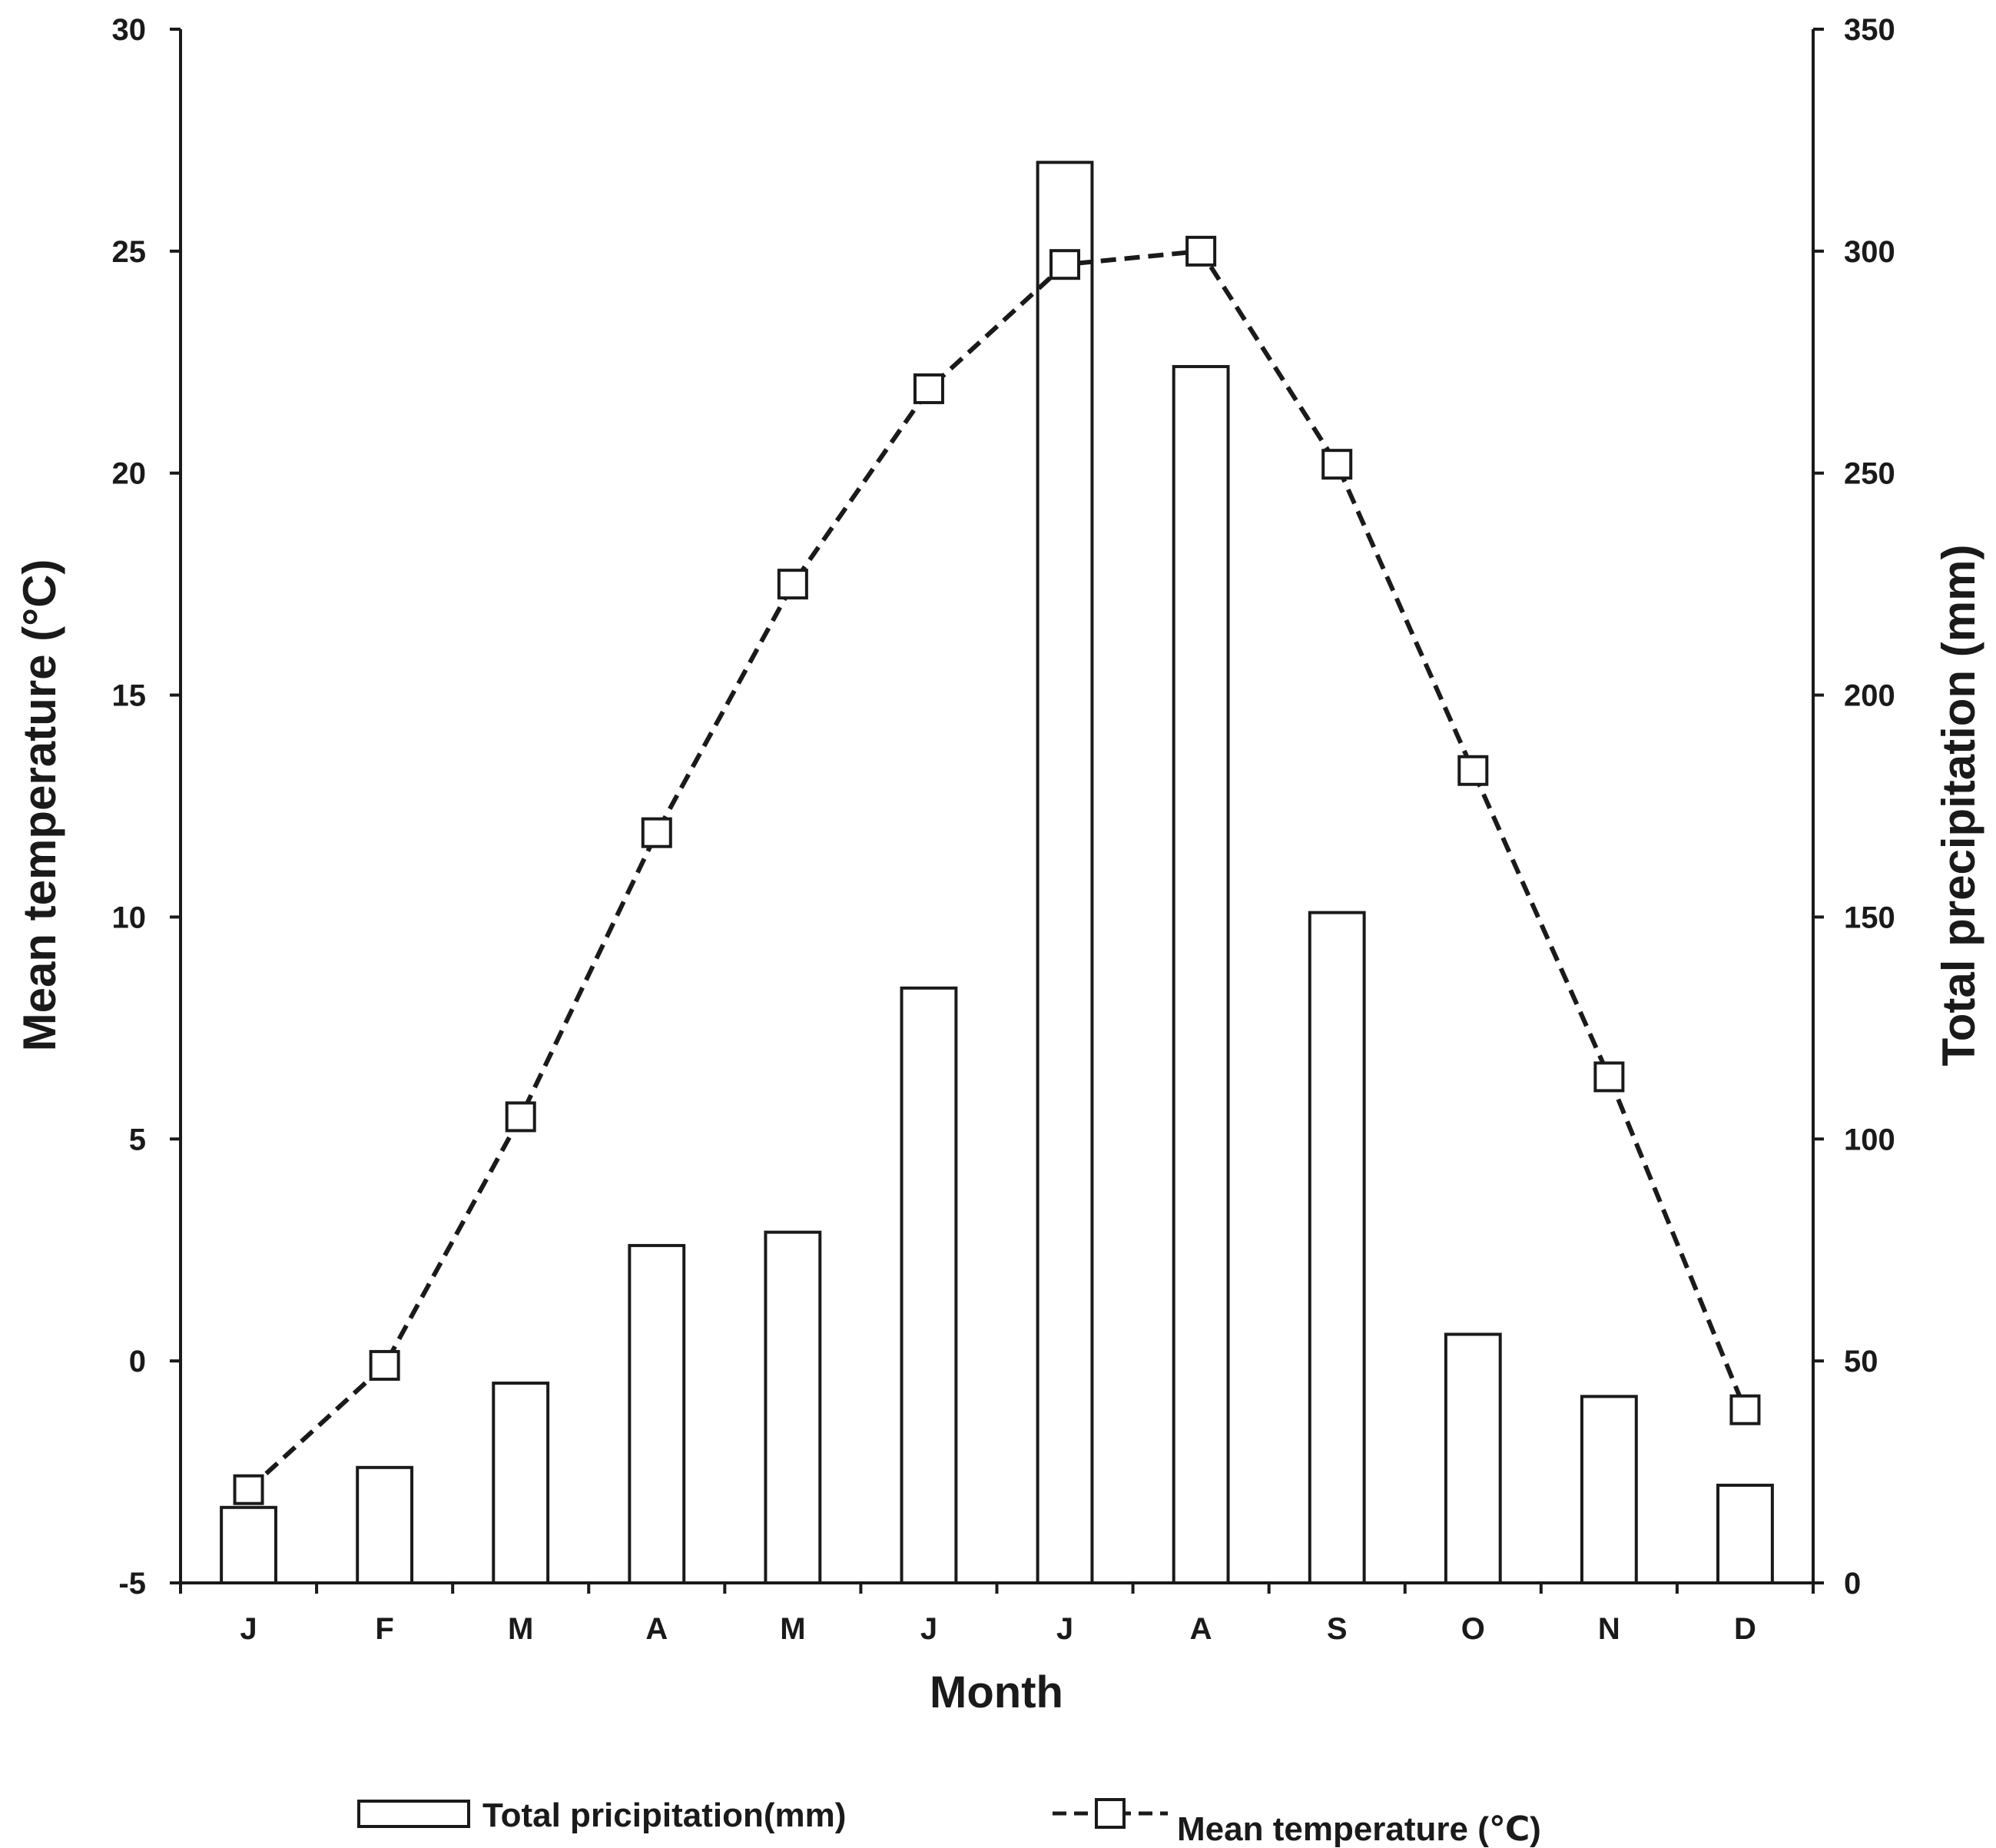  I want to click on x-tick-label: F, so click(384, 1629).